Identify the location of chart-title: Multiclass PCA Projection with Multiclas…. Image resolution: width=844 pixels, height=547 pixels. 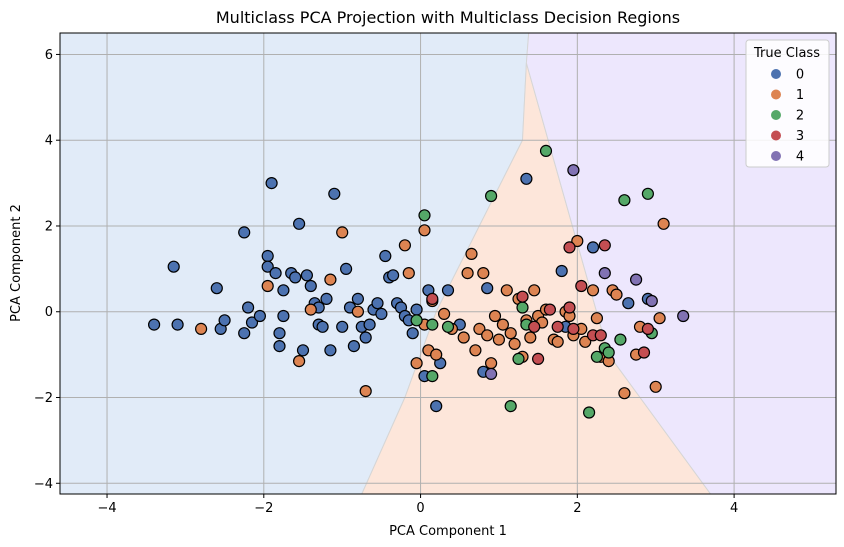
(448, 17).